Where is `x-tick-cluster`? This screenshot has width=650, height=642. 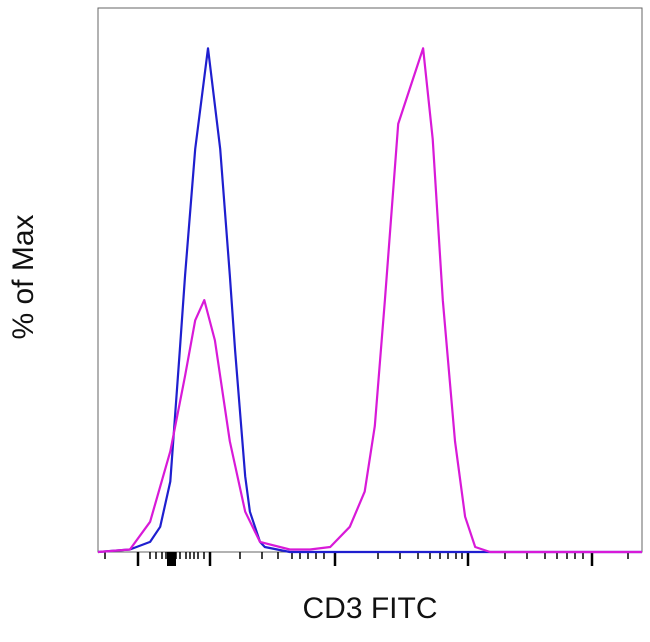 x-tick-cluster is located at coordinates (171, 559).